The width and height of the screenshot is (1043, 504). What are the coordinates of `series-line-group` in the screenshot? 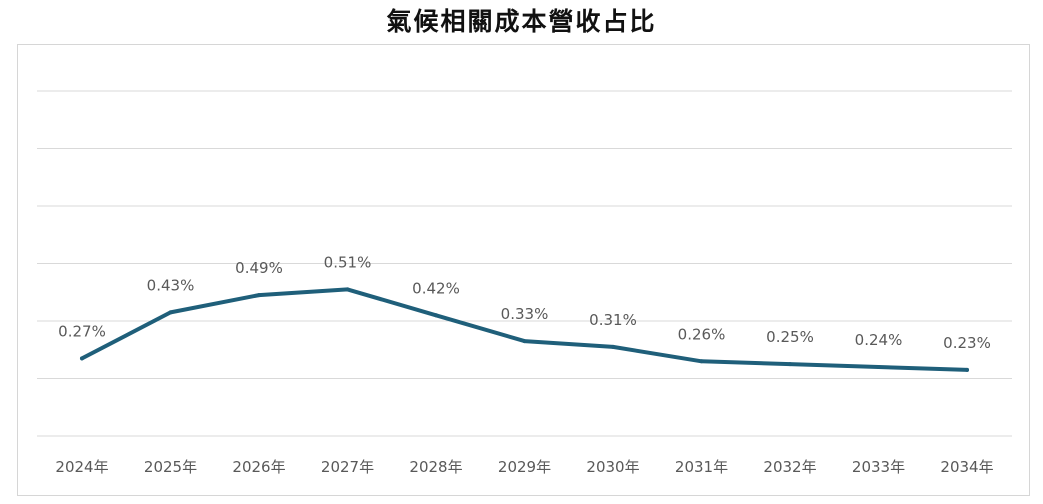 It's located at (524, 329).